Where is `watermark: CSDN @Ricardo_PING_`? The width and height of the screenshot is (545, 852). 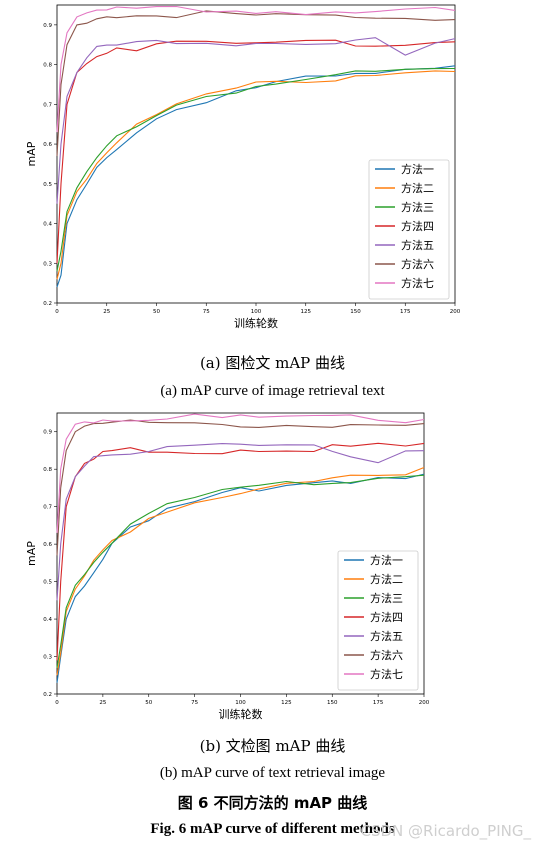
watermark: CSDN @Ricardo_PING_ is located at coordinates (445, 831).